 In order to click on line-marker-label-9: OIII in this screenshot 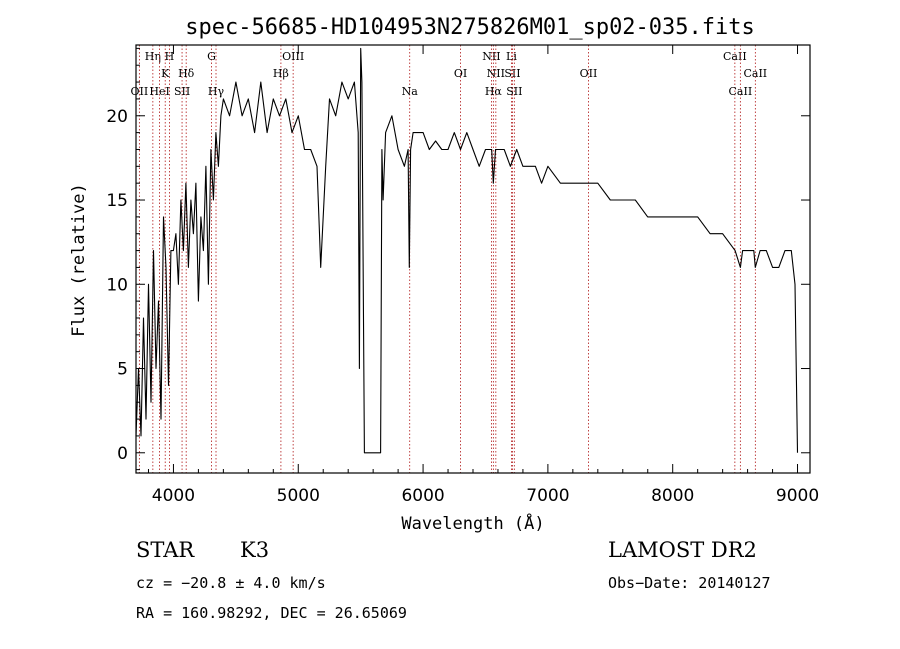, I will do `click(293, 56)`.